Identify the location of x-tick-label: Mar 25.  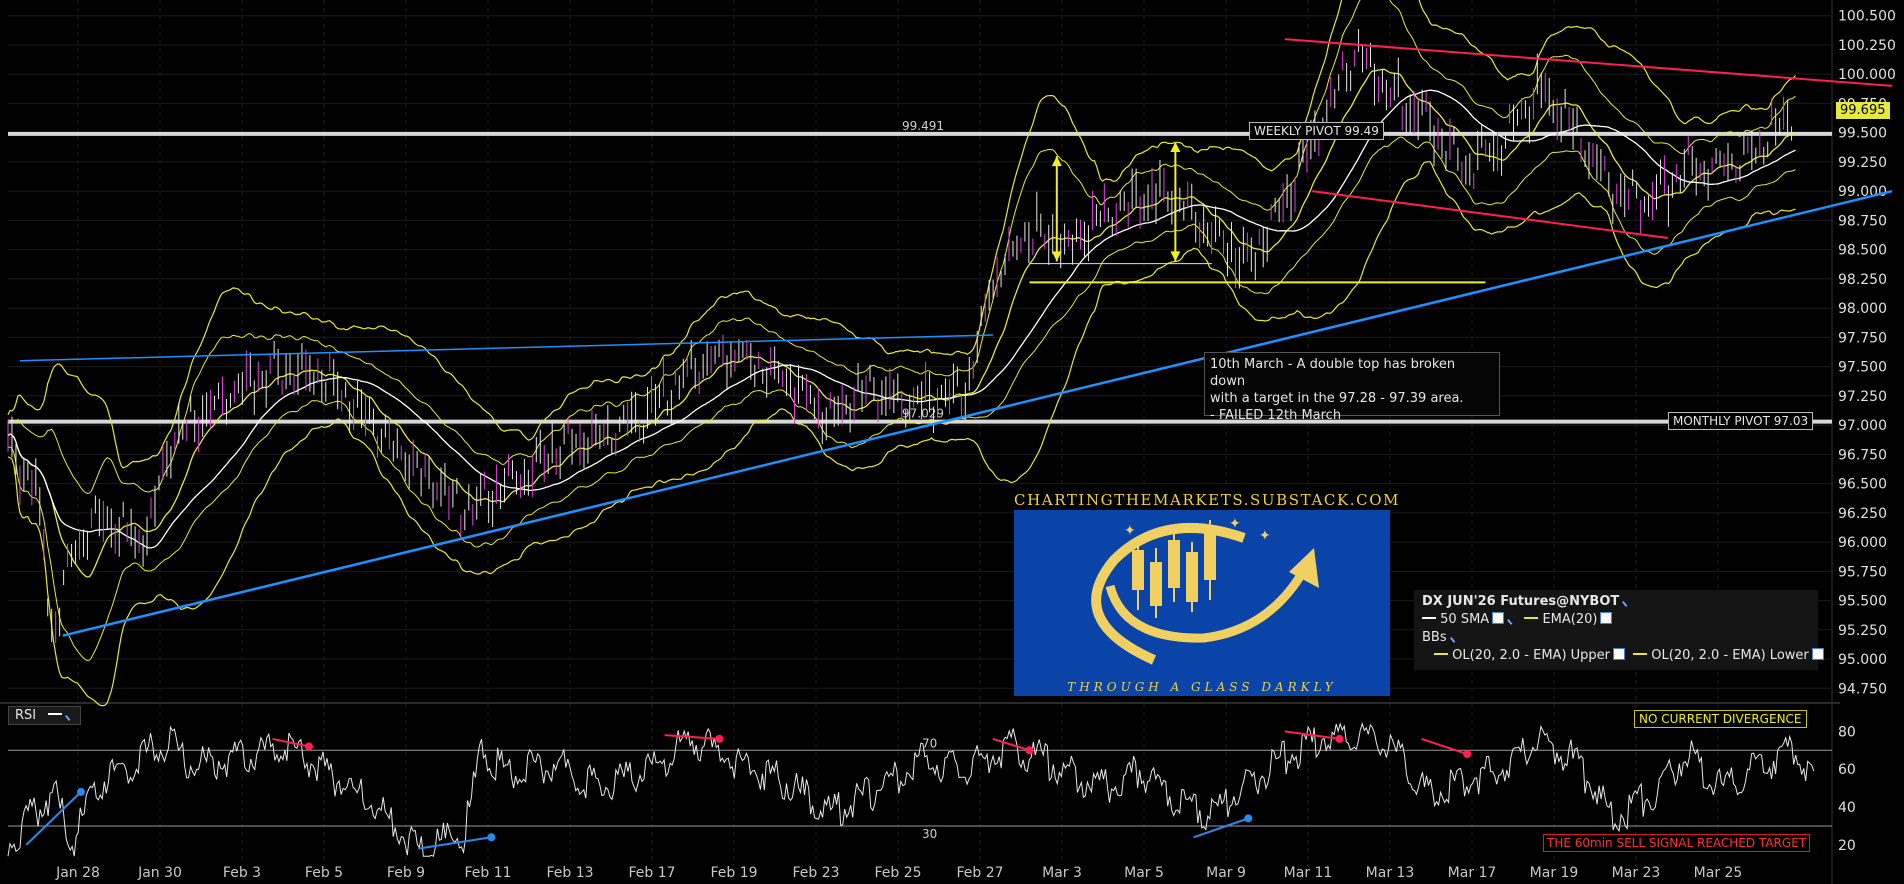
(1718, 873).